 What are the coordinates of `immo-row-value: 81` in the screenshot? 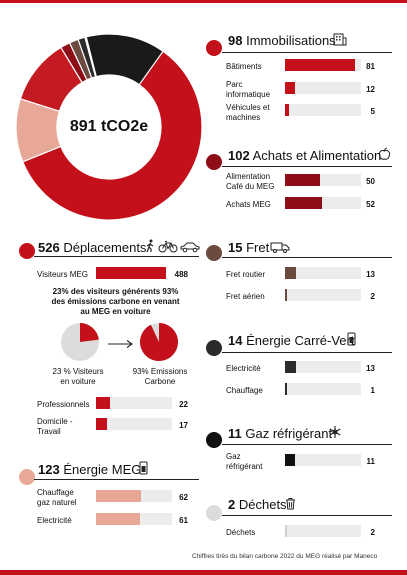 It's located at (370, 66).